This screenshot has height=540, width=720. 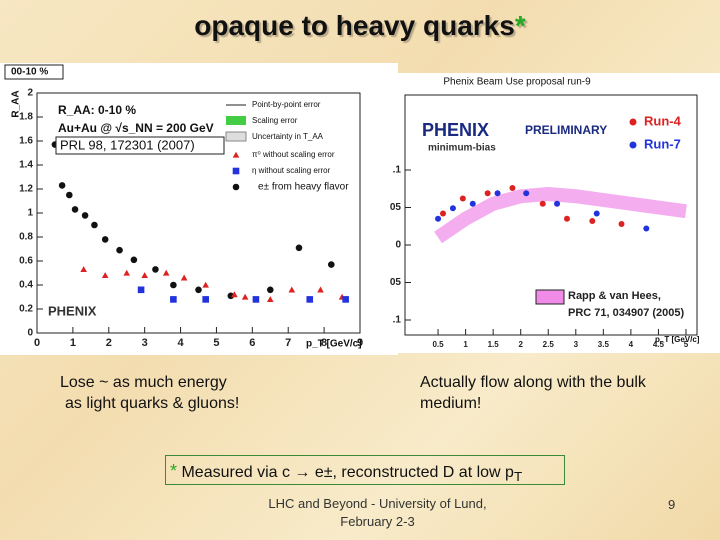 I want to click on logo-text: PHENIX, so click(x=72, y=310).